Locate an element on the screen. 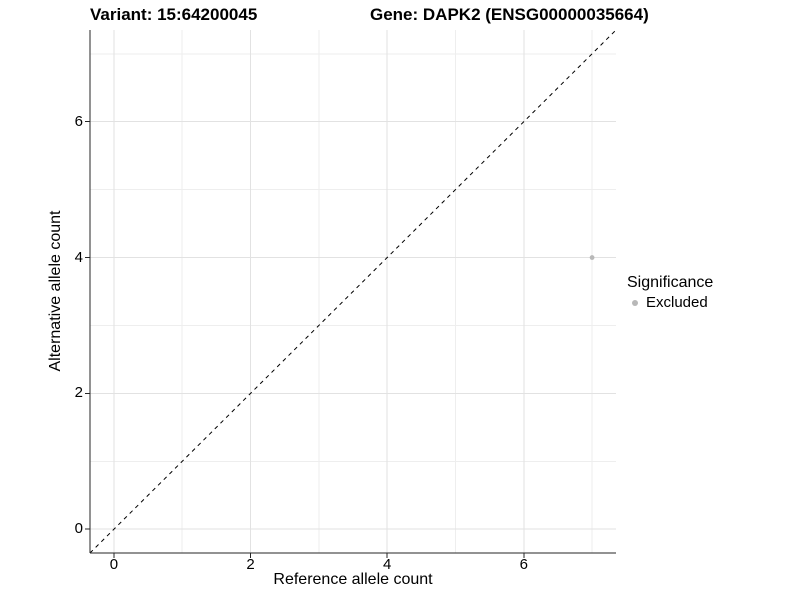  legend-entry-label: Excluded is located at coordinates (677, 302).